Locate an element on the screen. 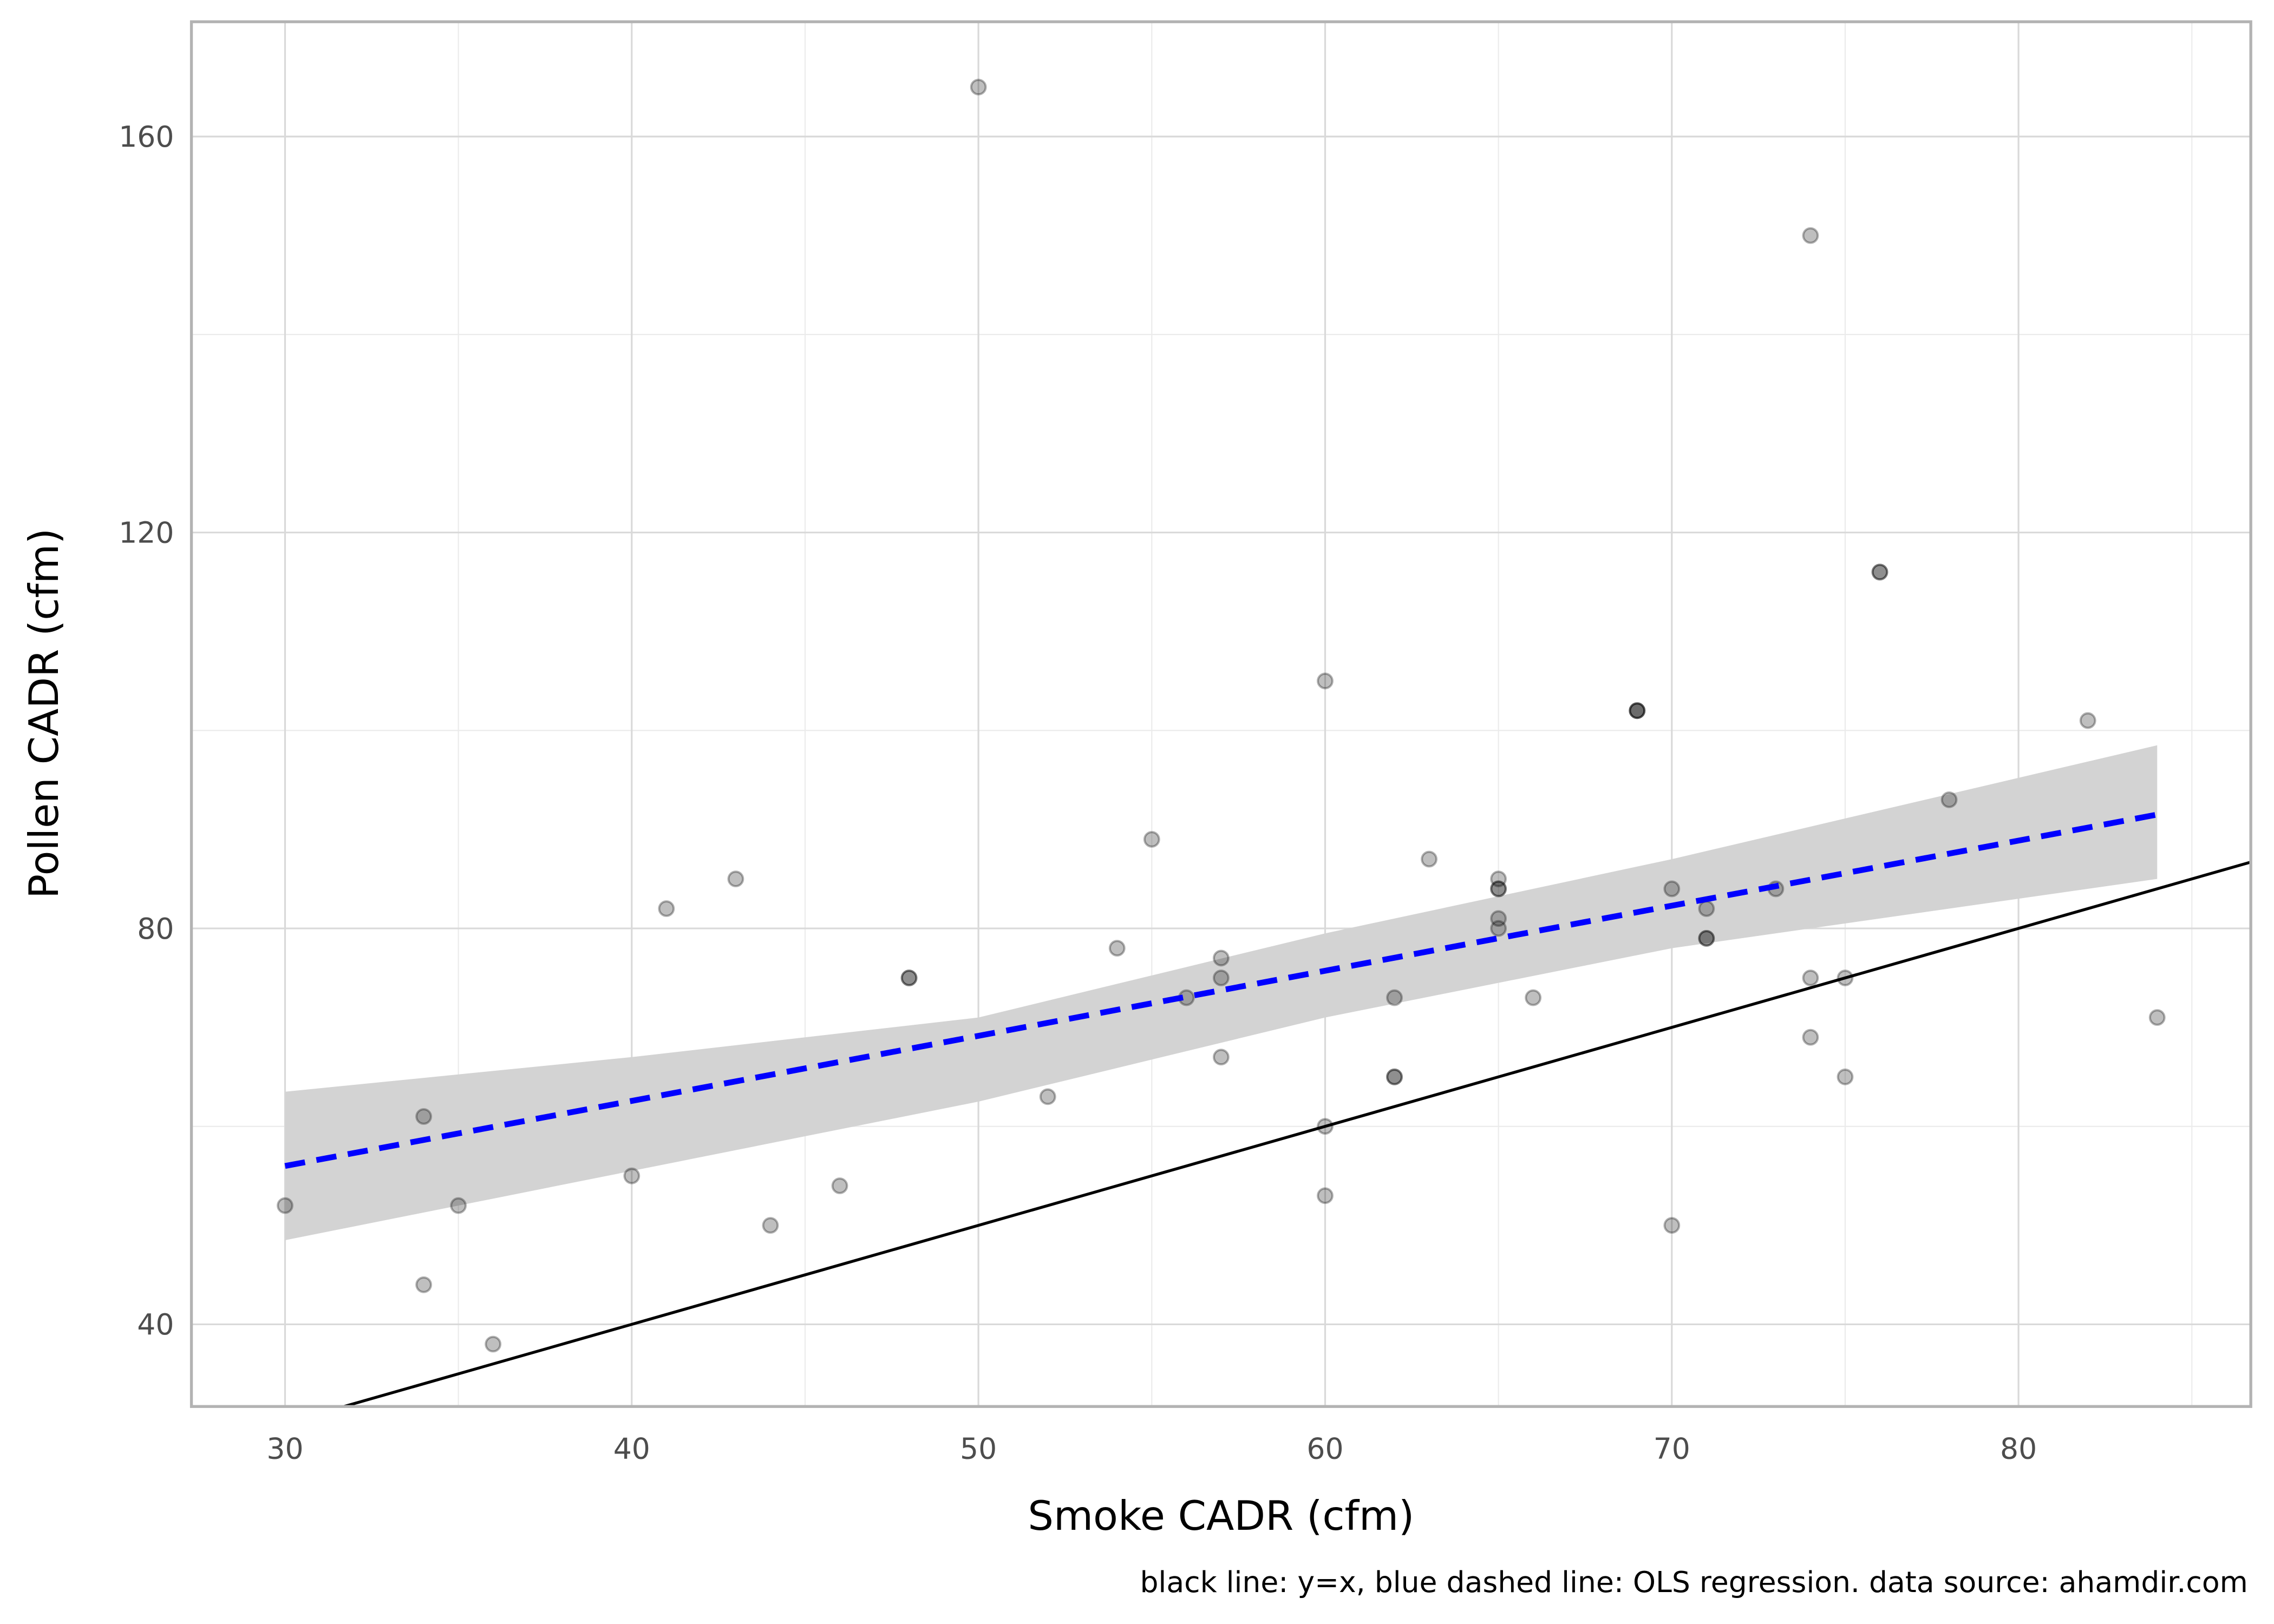  x-tick-label: 30 is located at coordinates (284, 1449).